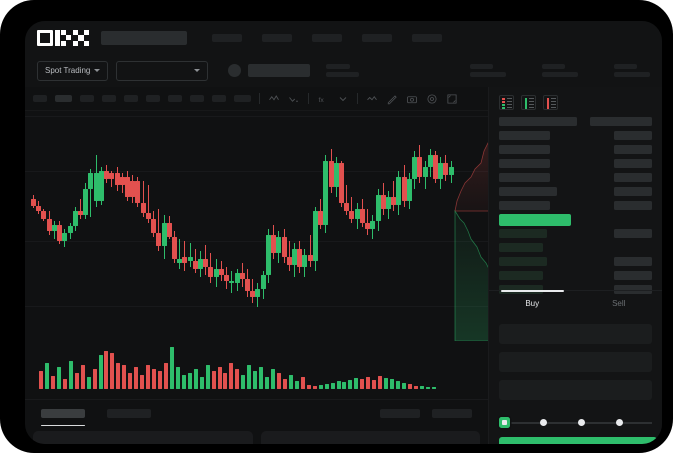 The width and height of the screenshot is (673, 453). What do you see at coordinates (619, 303) in the screenshot?
I see `tab-sell: Sell` at bounding box center [619, 303].